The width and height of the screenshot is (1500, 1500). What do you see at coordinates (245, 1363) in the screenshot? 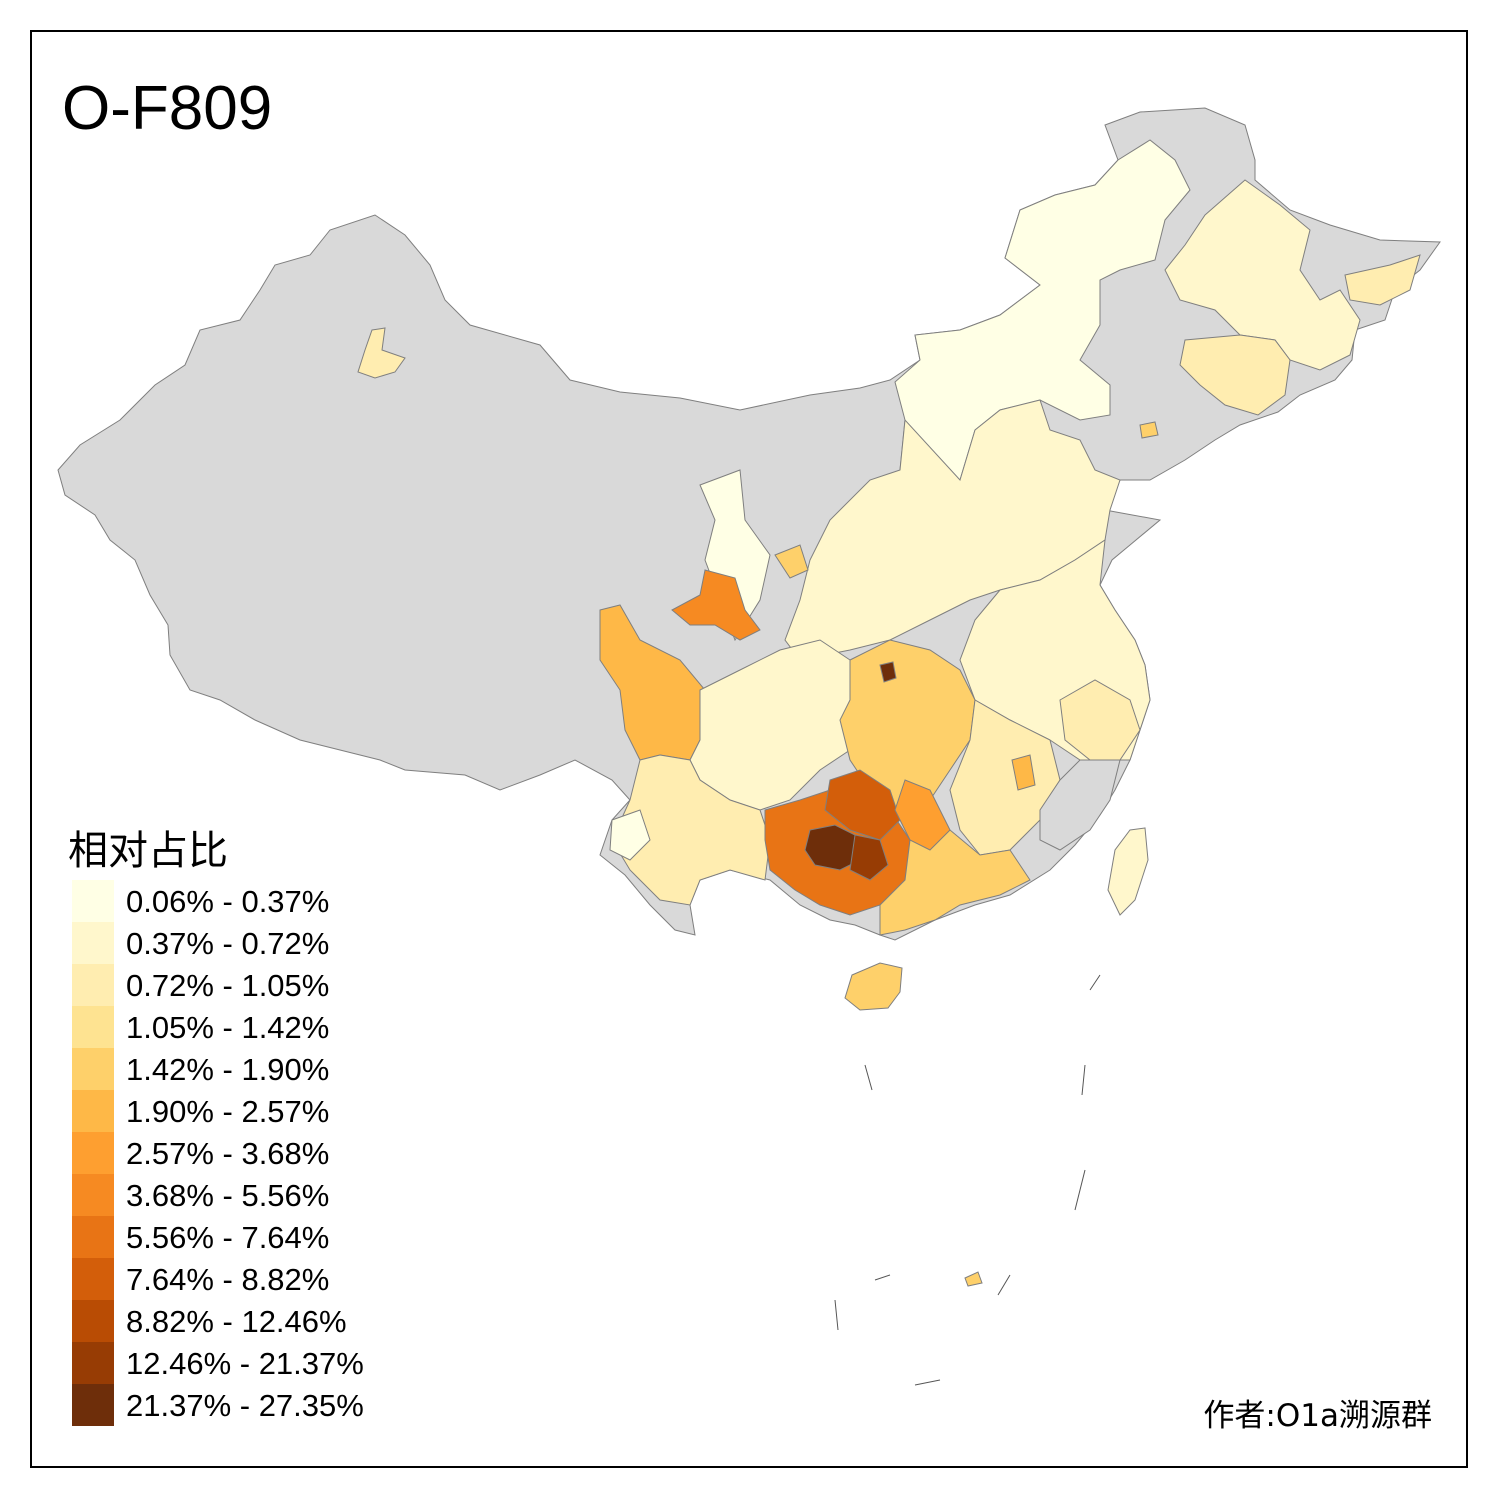
I see `legend-label: 12.46% - 21.37%` at bounding box center [245, 1363].